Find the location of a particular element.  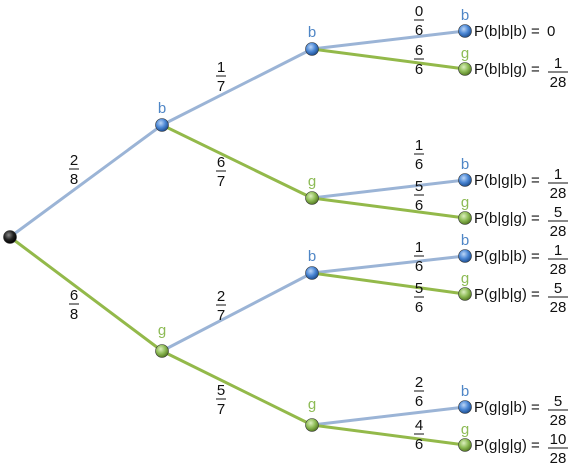

outcome-label-8: P(g|g|g) = is located at coordinates (507, 445).